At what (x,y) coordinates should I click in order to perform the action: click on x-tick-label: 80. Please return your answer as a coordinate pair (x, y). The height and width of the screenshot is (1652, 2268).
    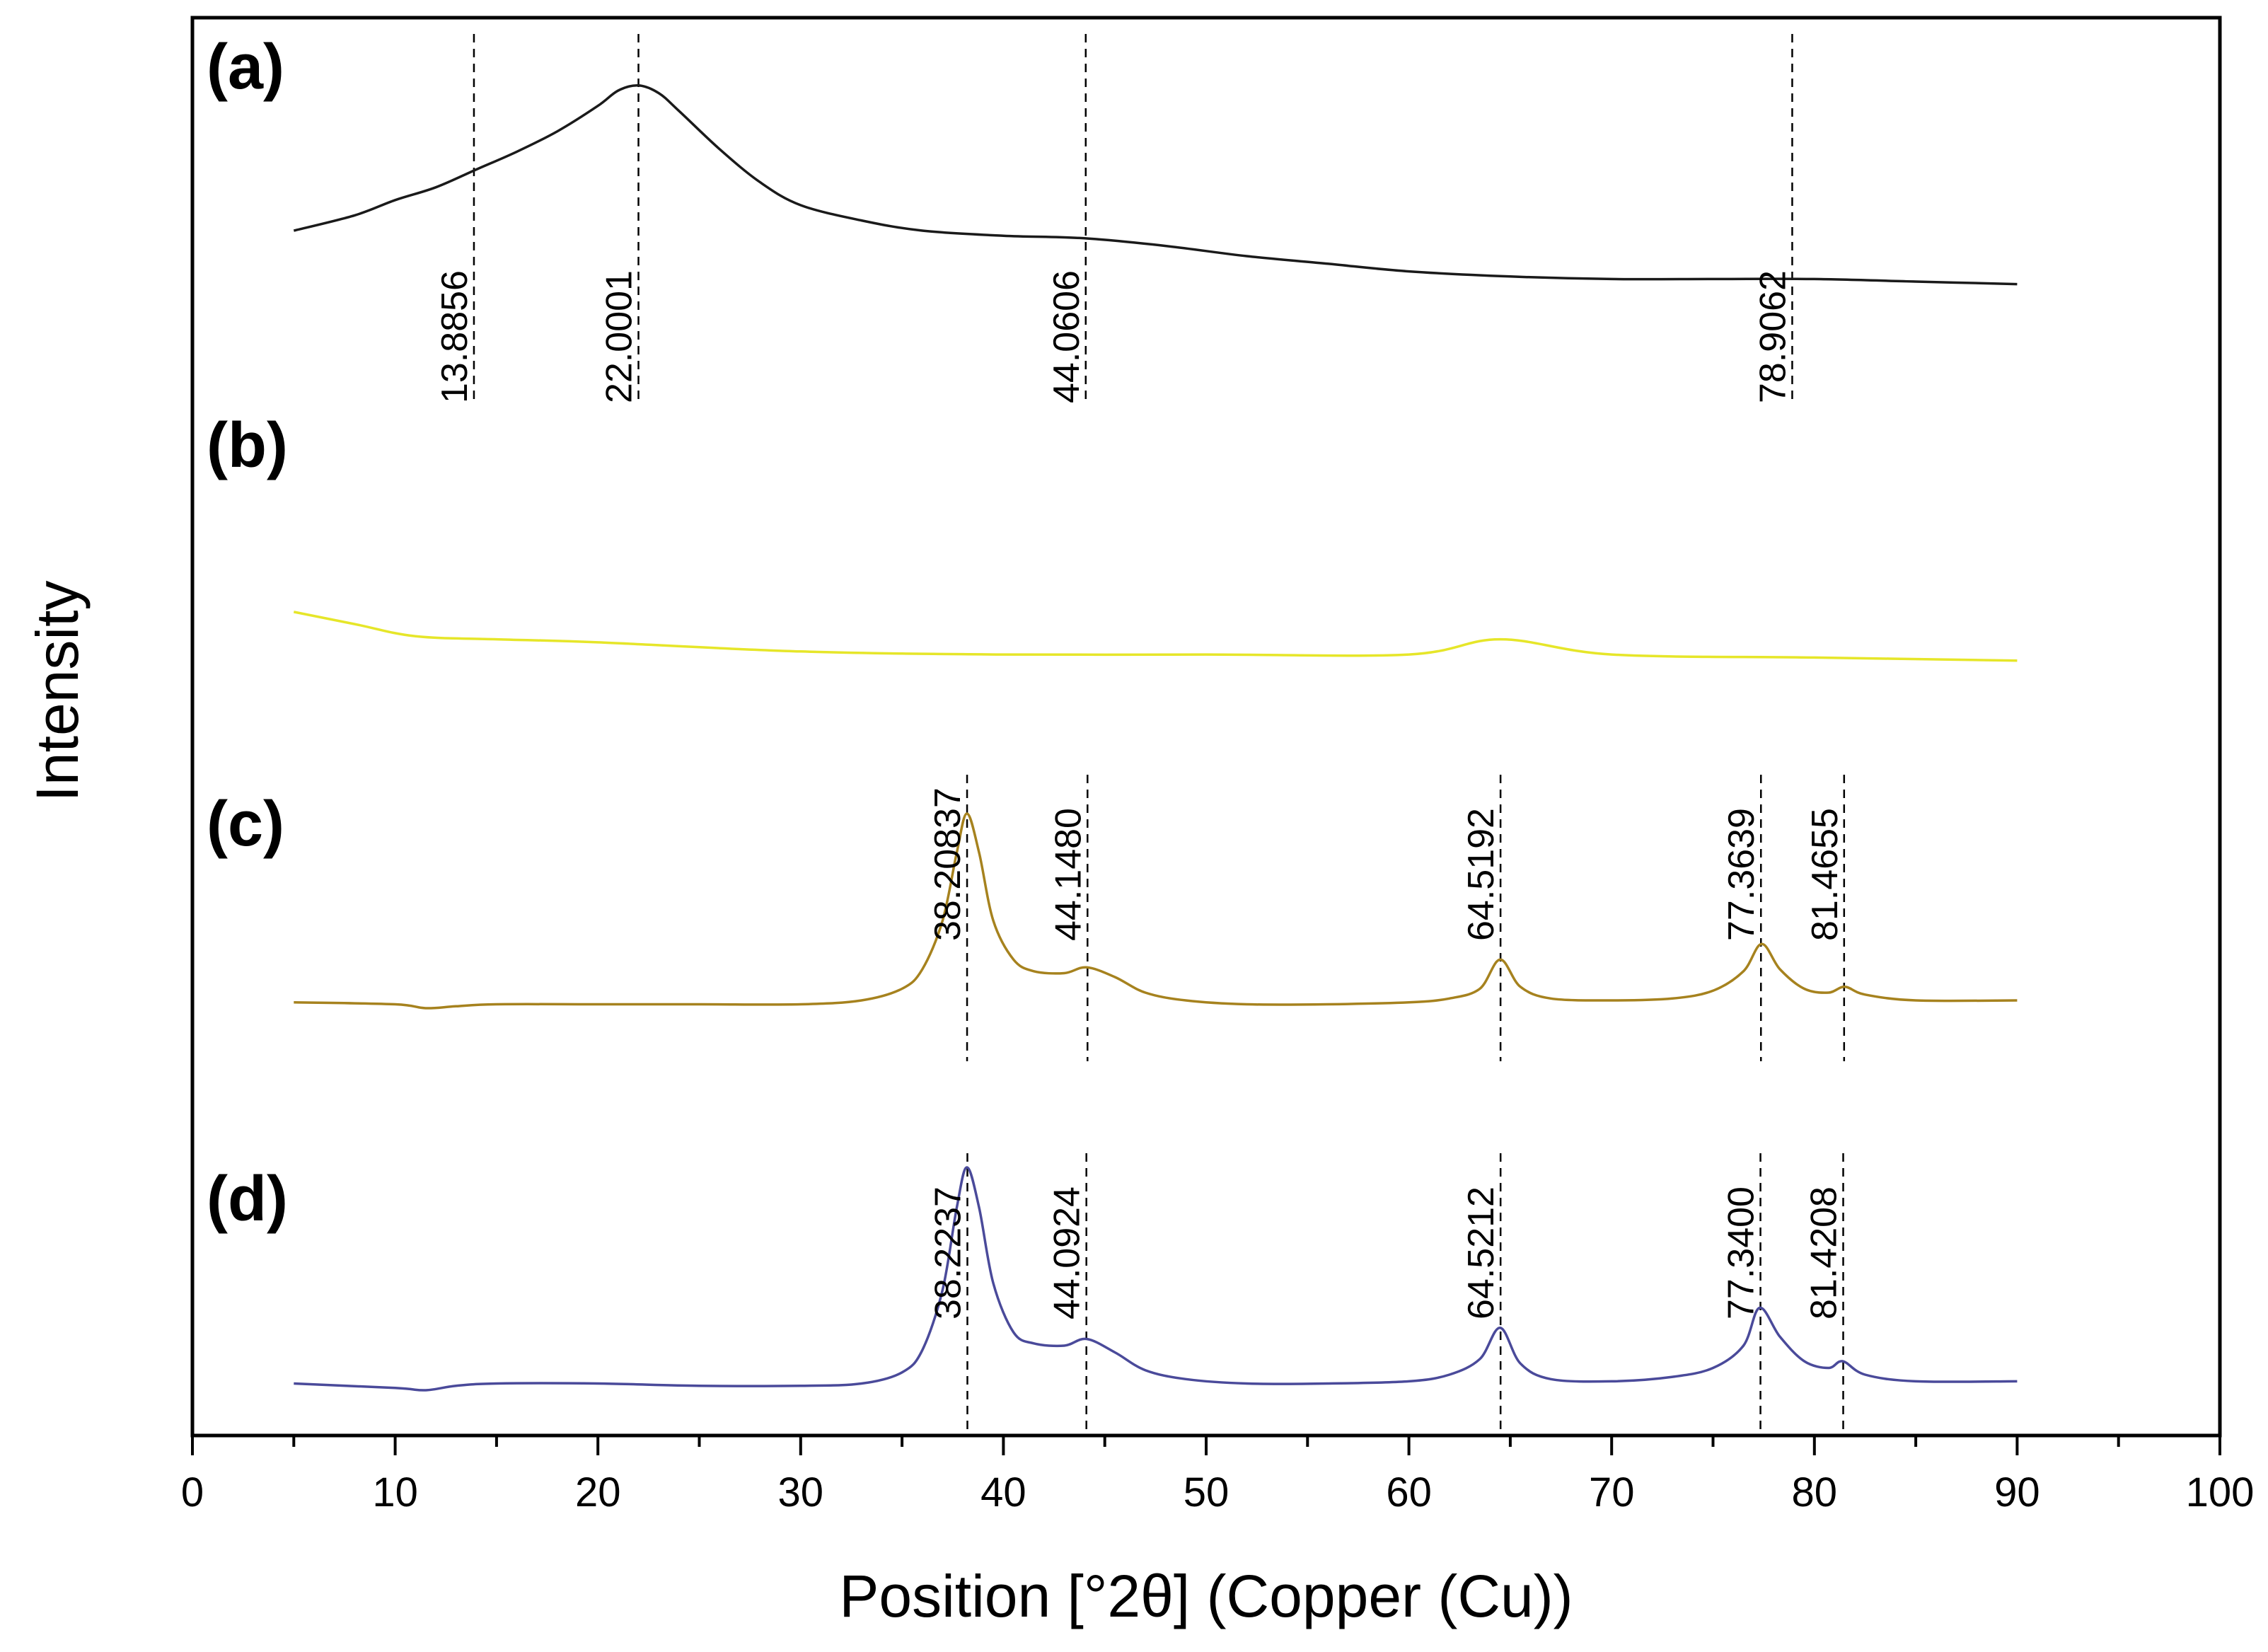
    Looking at the image, I should click on (1815, 1492).